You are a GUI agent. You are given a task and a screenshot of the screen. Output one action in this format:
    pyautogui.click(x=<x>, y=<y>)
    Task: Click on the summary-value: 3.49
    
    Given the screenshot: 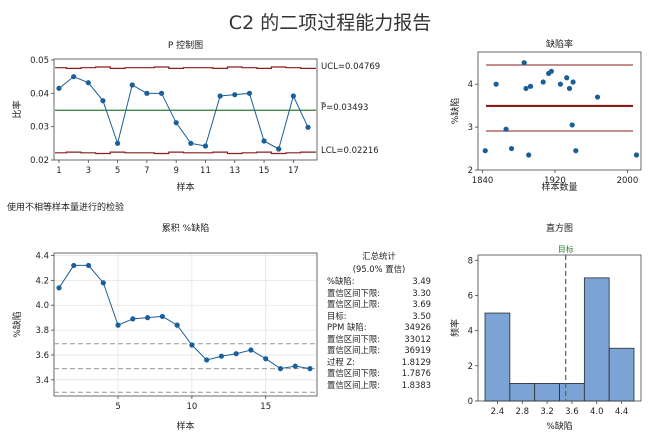 What is the action you would take?
    pyautogui.click(x=421, y=281)
    